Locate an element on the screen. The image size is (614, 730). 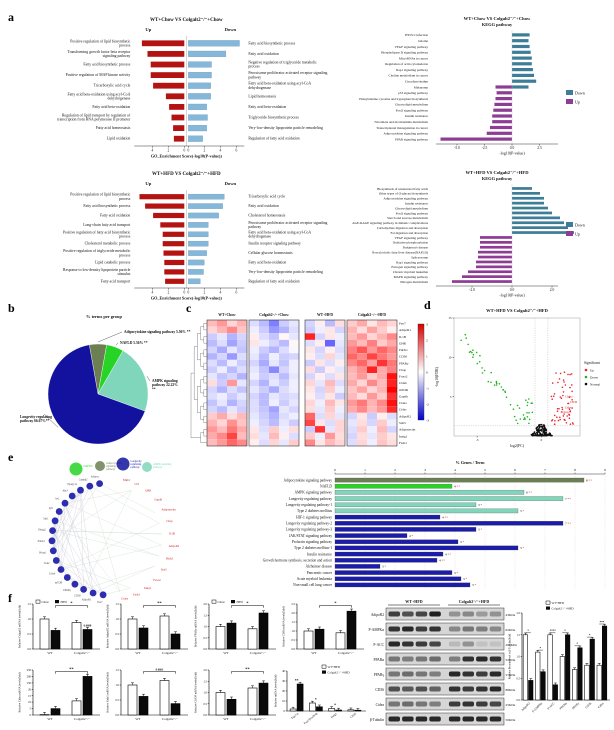
up-term-label: dehydrogenase is located at coordinates (119, 99).